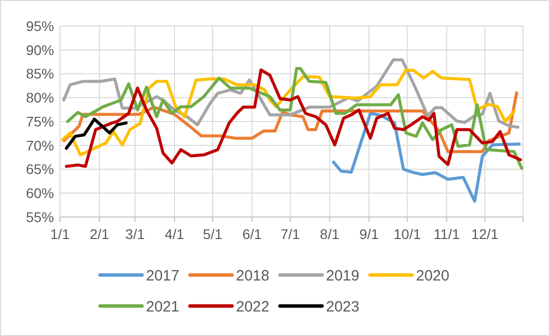  Describe the element at coordinates (60, 234) in the screenshot. I see `x-tick-label: 1/1` at that location.